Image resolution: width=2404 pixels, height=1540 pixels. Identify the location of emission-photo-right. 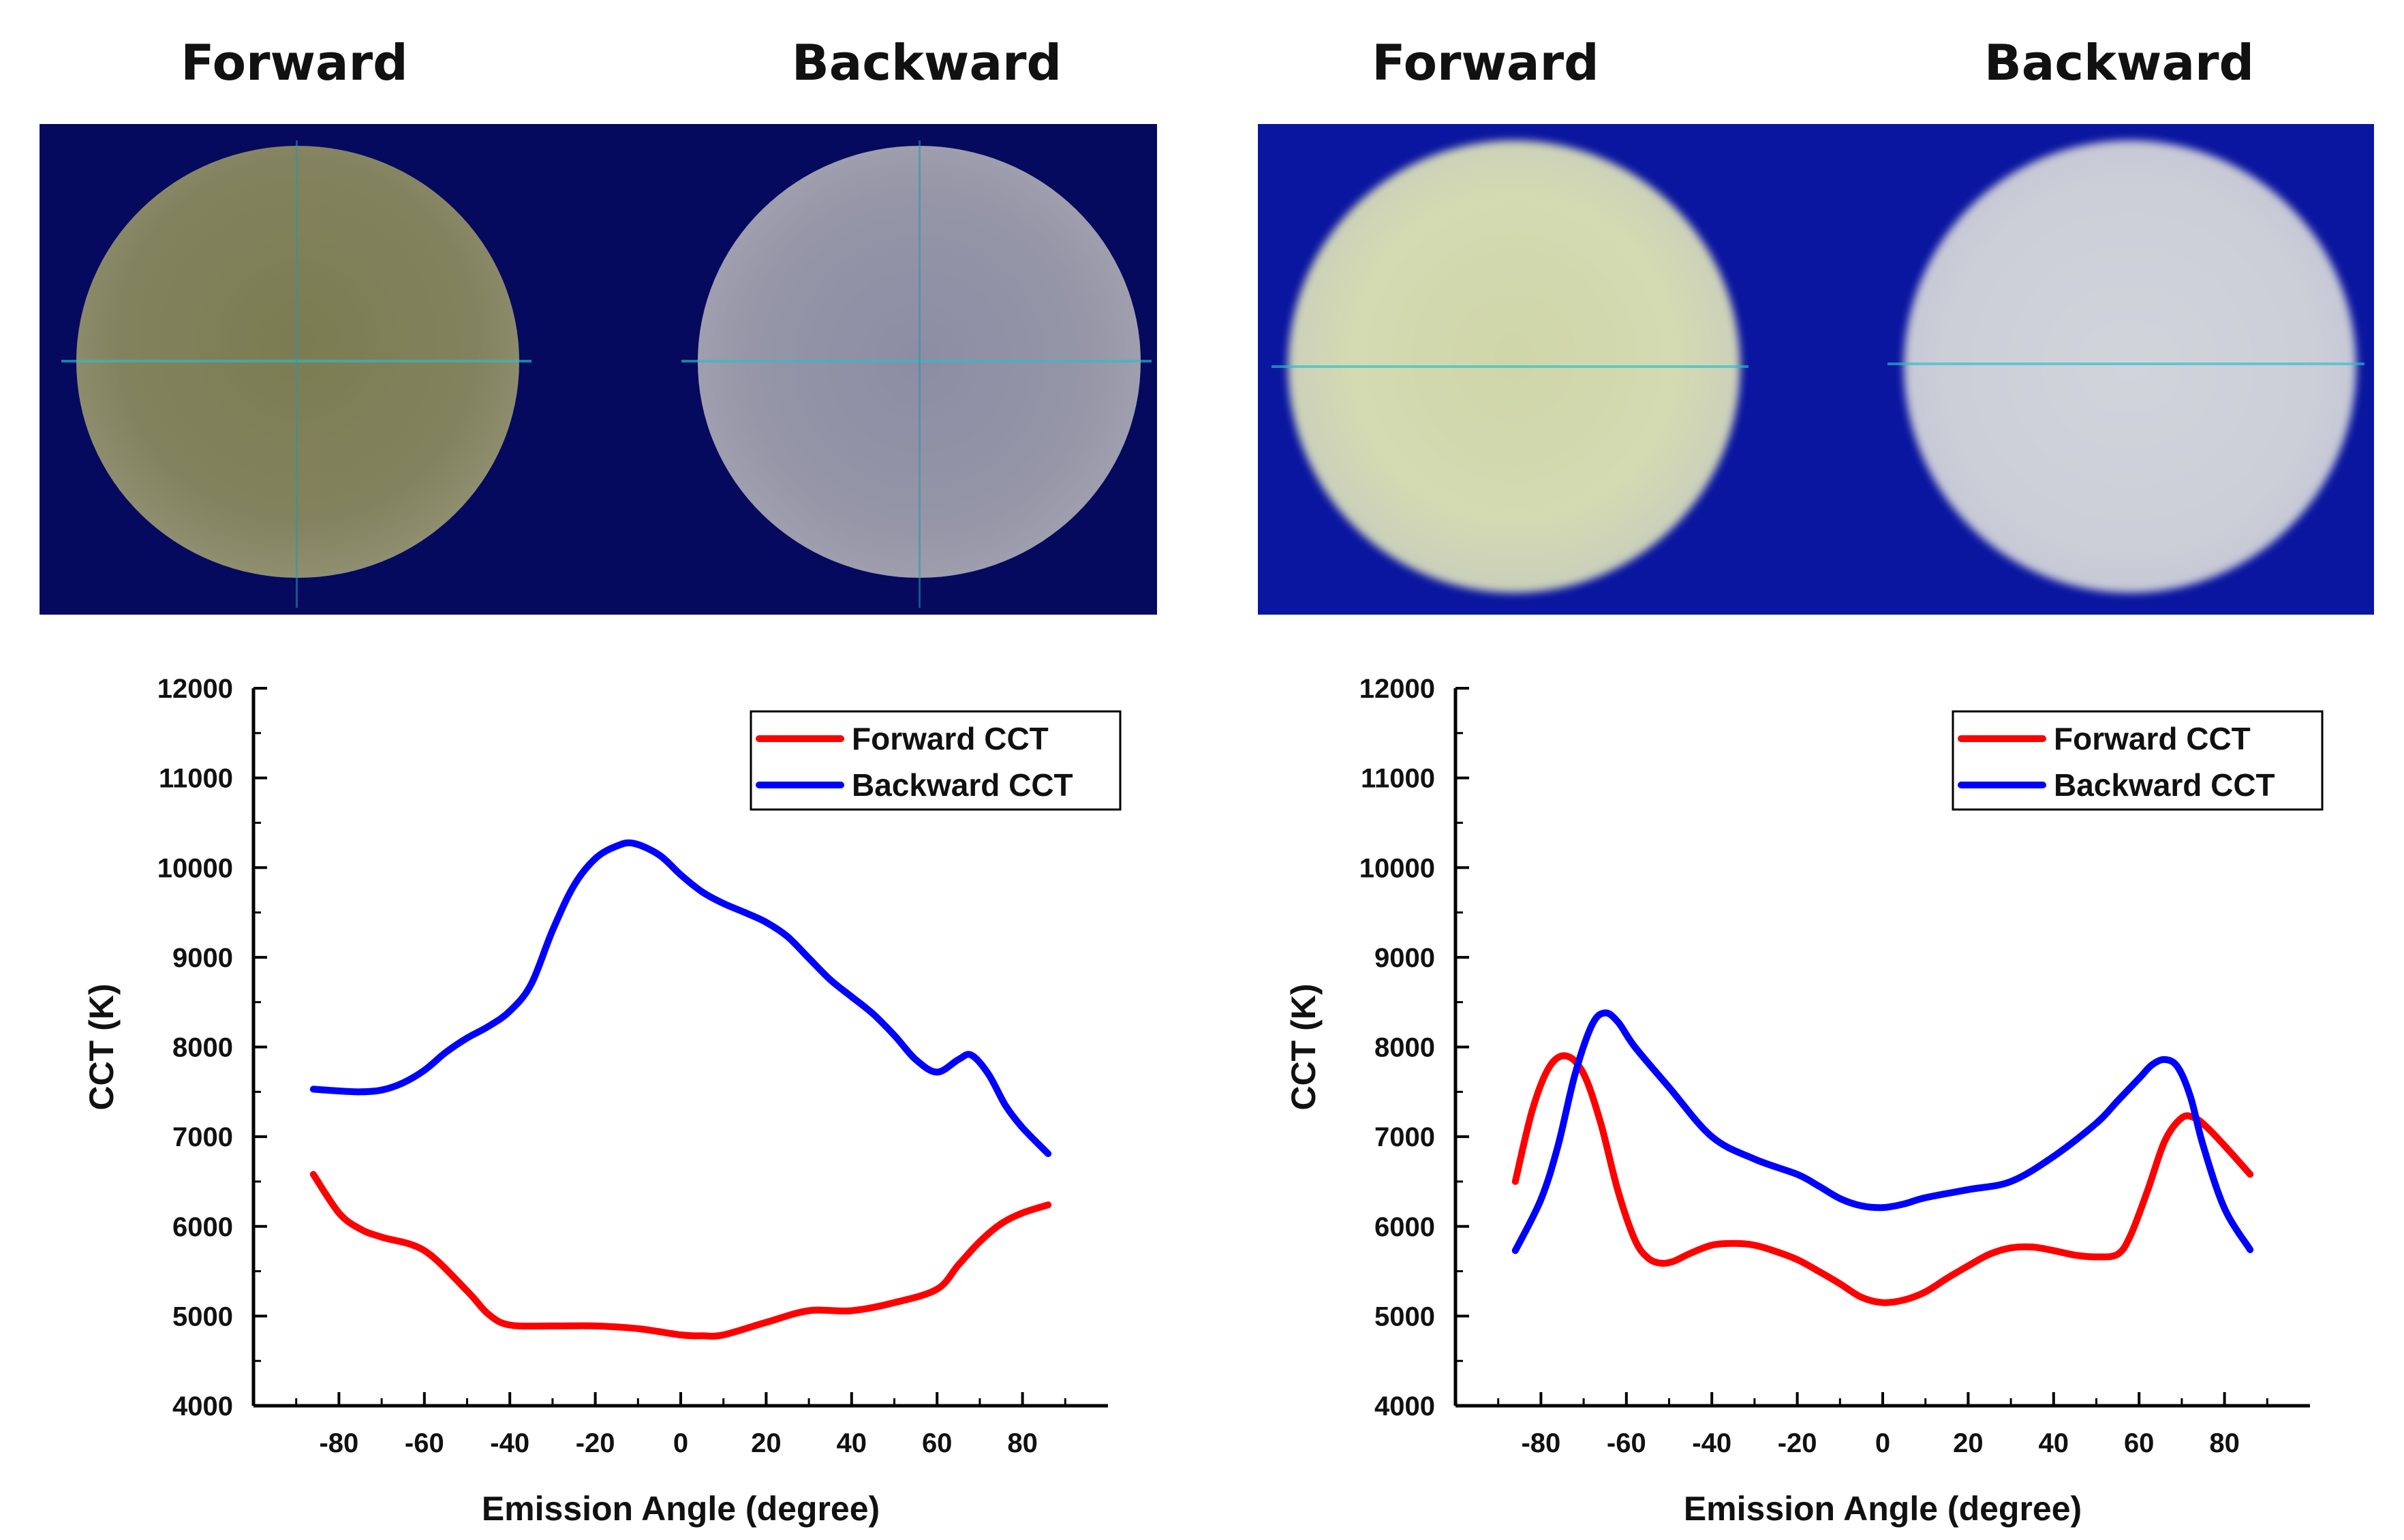
(1816, 369).